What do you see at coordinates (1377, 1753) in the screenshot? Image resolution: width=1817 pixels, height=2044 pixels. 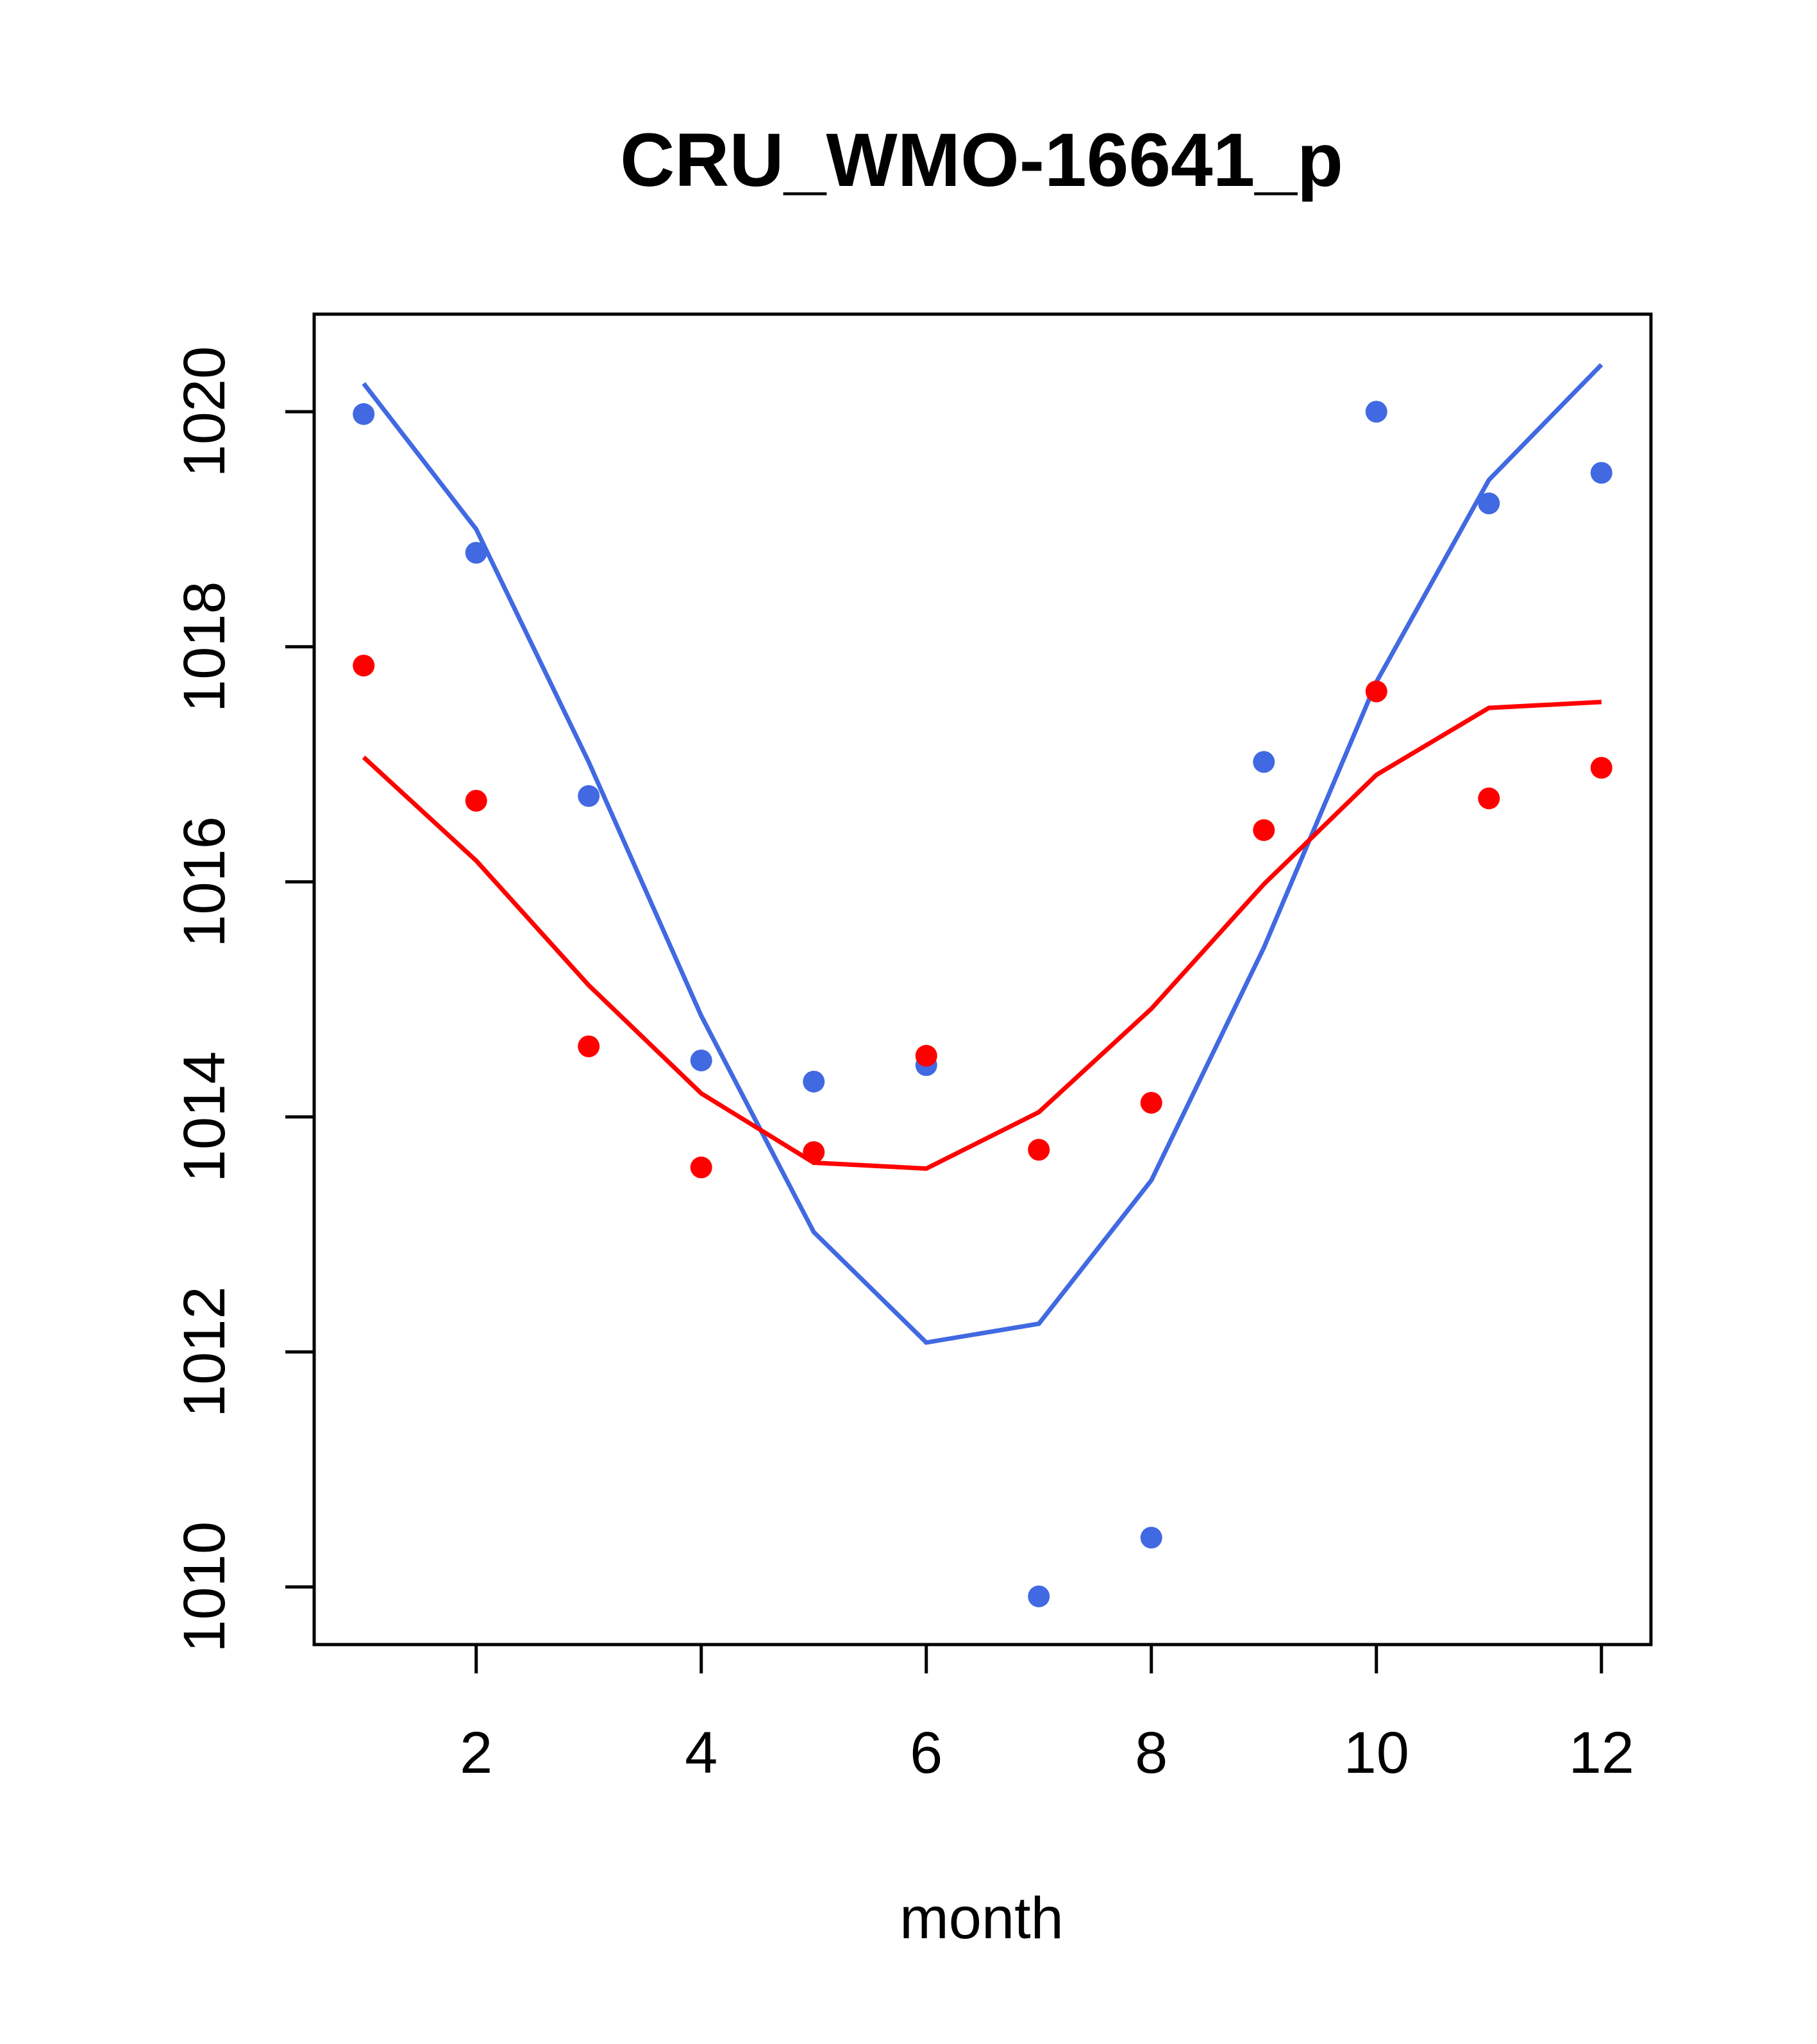 I see `x-tick-label: 10` at bounding box center [1377, 1753].